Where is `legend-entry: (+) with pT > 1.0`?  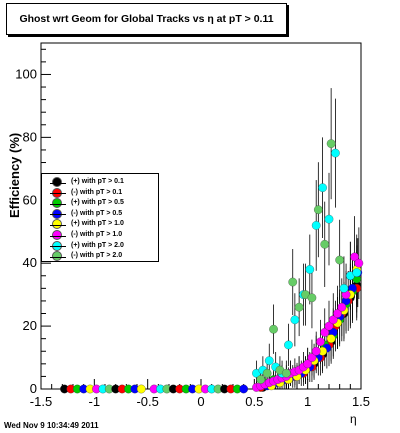 legend-entry: (+) with pT > 1.0 is located at coordinates (100, 224).